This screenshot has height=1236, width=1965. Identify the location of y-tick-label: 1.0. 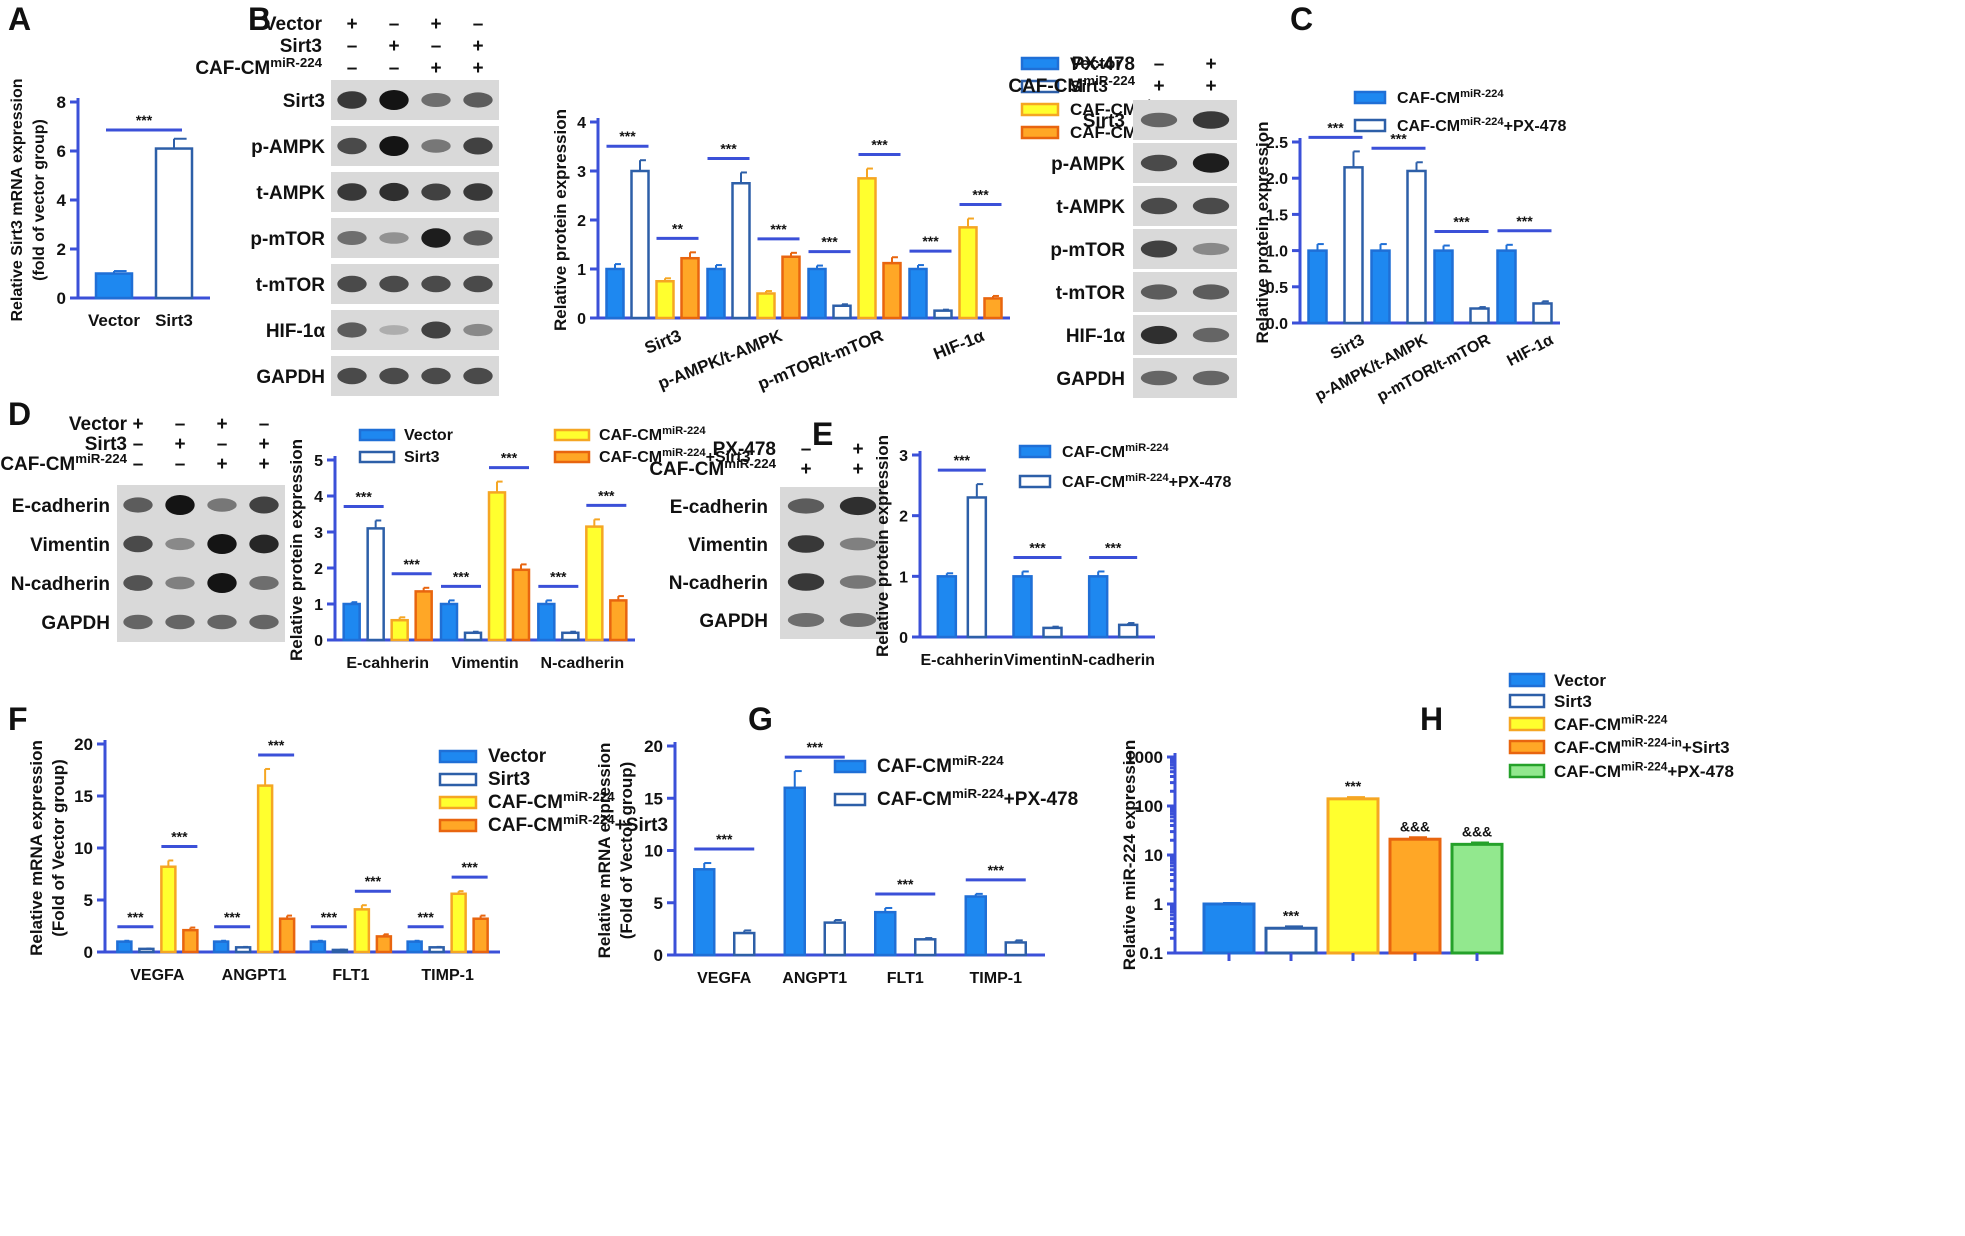
(1277, 252).